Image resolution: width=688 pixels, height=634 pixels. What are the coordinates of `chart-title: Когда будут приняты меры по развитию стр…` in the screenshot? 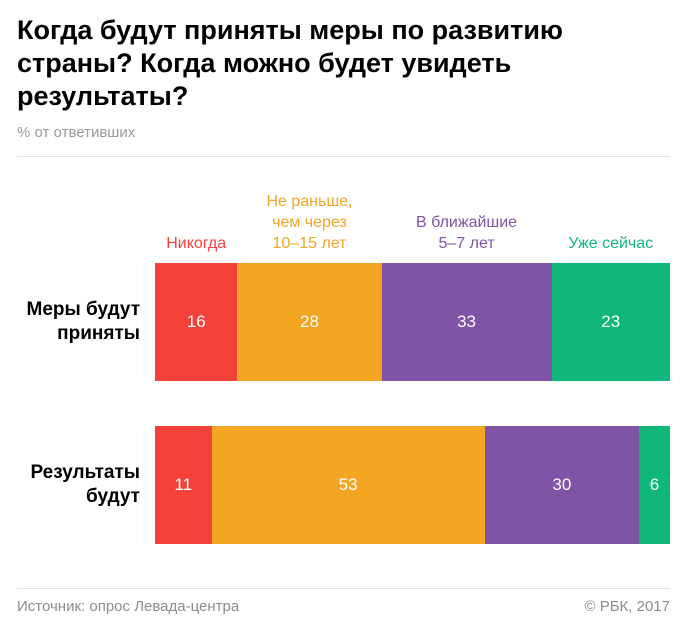 It's located at (290, 63).